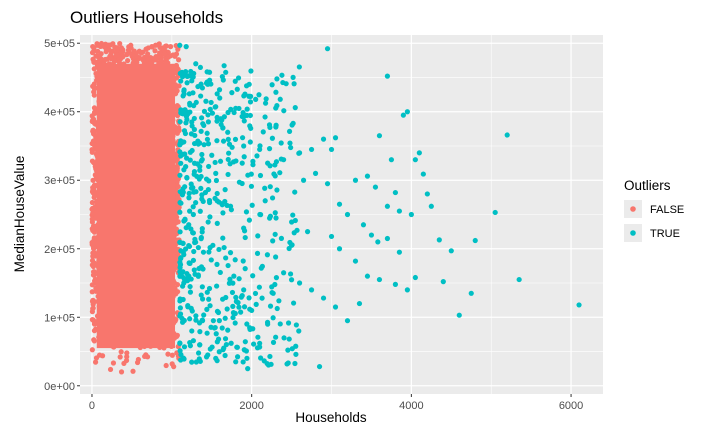 The image size is (717, 439). What do you see at coordinates (59, 113) in the screenshot?
I see `y-tick-label: 4e+05` at bounding box center [59, 113].